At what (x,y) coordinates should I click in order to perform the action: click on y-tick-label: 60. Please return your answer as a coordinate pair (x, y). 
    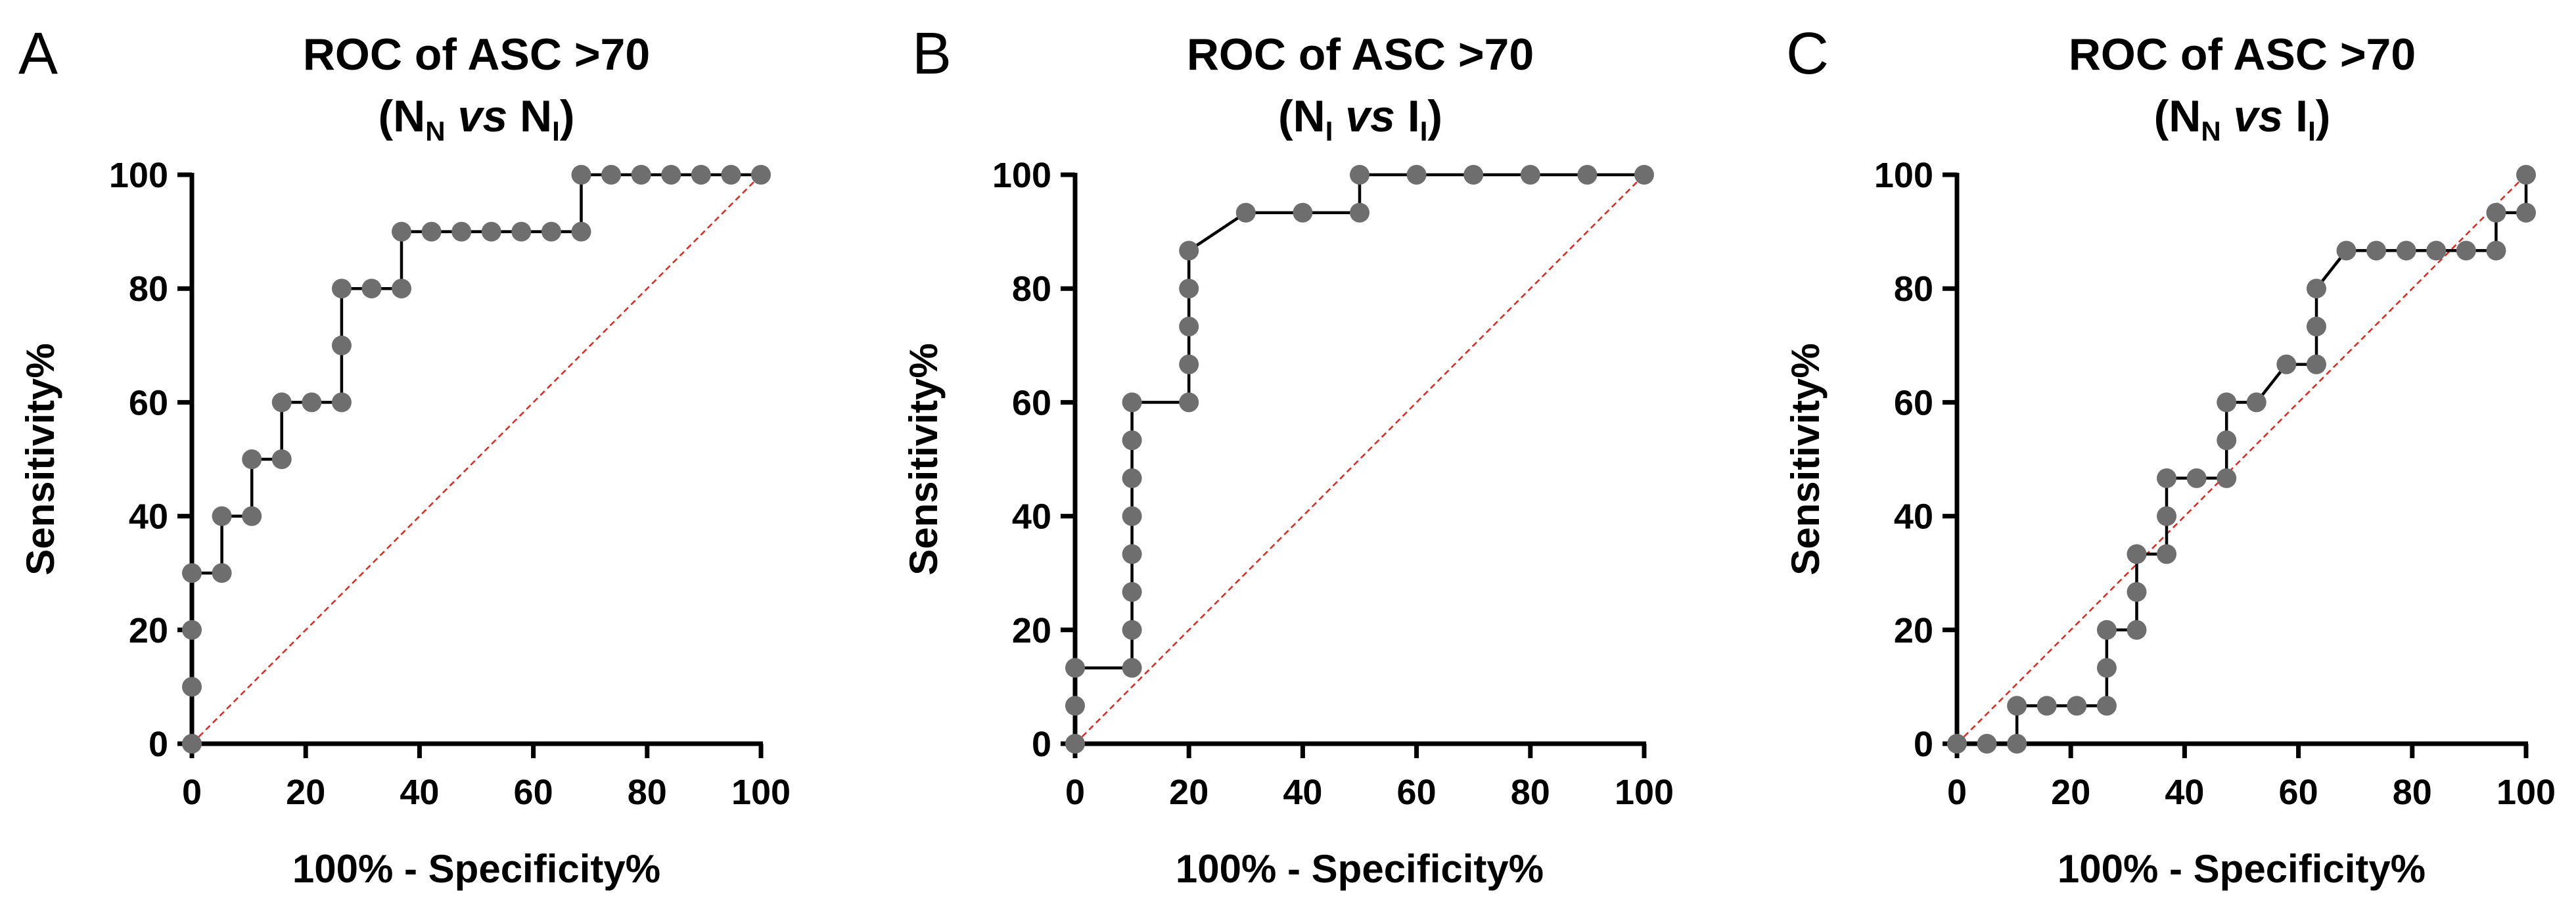
    Looking at the image, I should click on (1031, 402).